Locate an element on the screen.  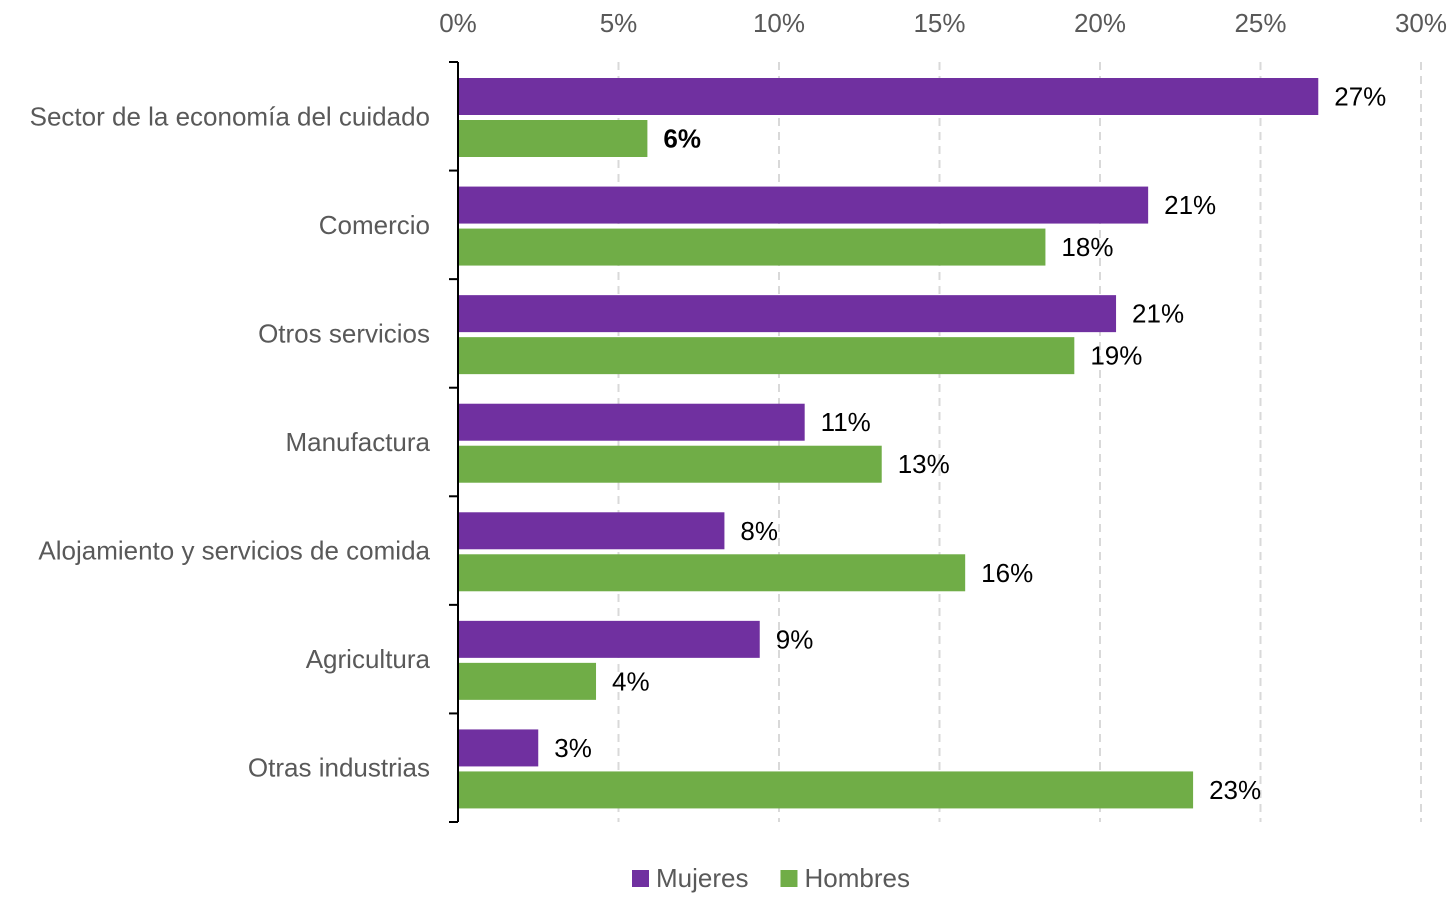
category-label: Alojamiento y servicios de comida is located at coordinates (234, 551).